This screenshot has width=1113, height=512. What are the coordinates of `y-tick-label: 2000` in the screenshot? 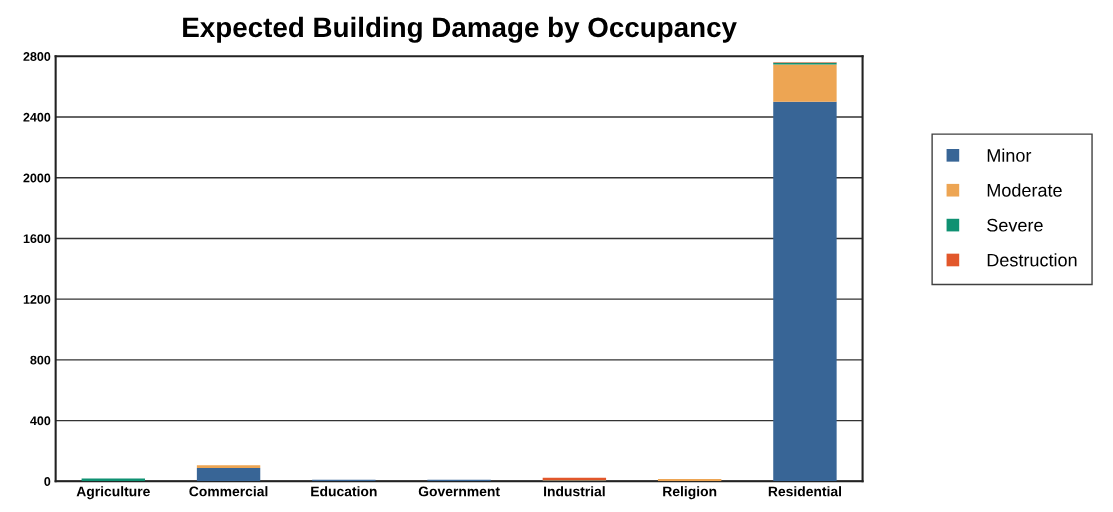 It's located at (37, 178).